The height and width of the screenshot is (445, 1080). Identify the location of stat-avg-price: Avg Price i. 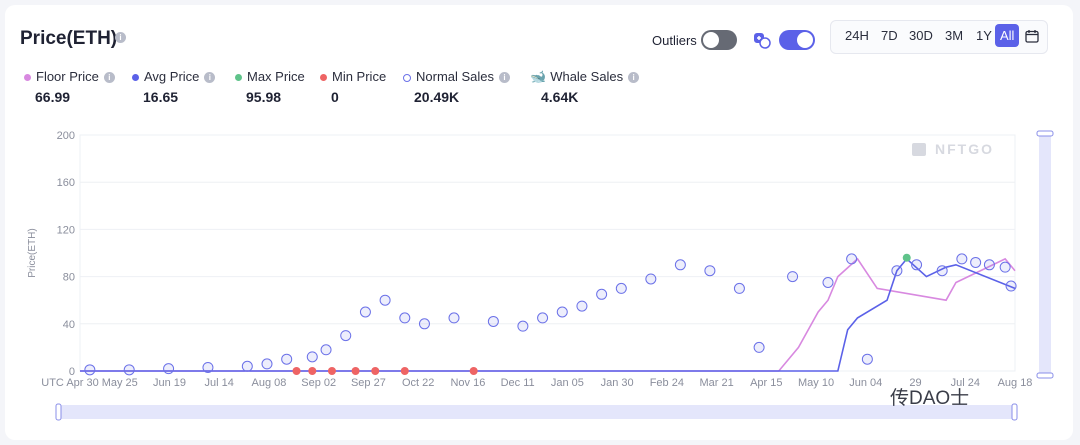
(174, 76).